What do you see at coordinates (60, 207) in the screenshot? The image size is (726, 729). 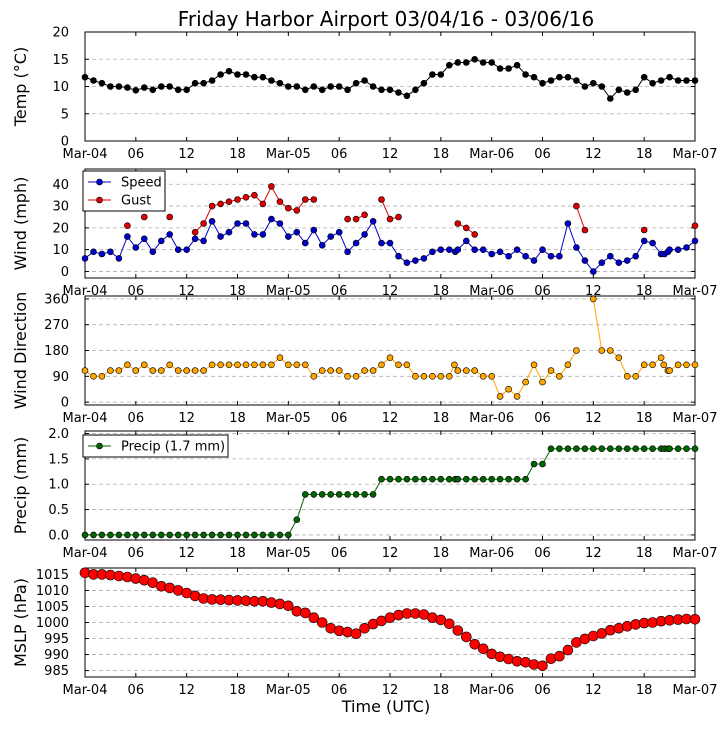 I see `y-tick-label: 30` at bounding box center [60, 207].